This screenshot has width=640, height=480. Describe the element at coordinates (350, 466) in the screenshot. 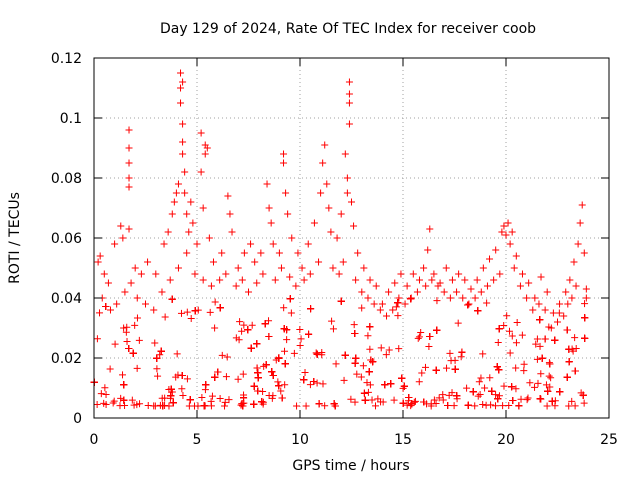

I see `x-axis-label: GPS time / hours` at that location.